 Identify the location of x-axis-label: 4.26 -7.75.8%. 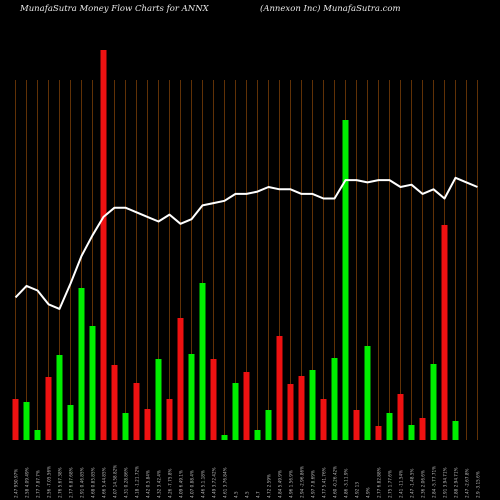
(170, 483).